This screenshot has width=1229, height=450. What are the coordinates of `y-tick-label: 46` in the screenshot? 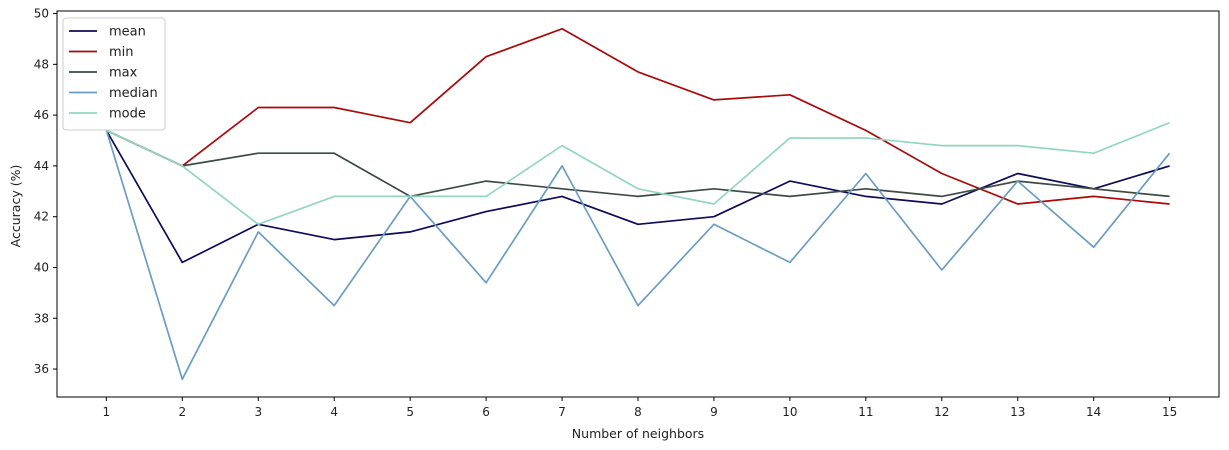 It's located at (41, 115).